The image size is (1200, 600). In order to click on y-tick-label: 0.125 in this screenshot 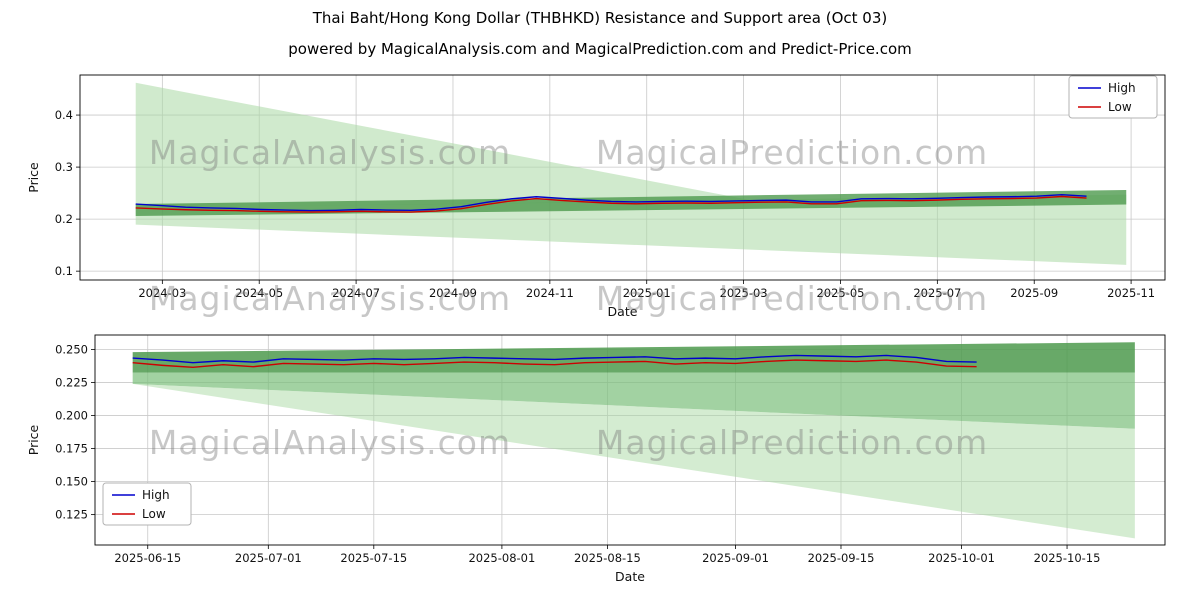, I will do `click(71, 515)`.